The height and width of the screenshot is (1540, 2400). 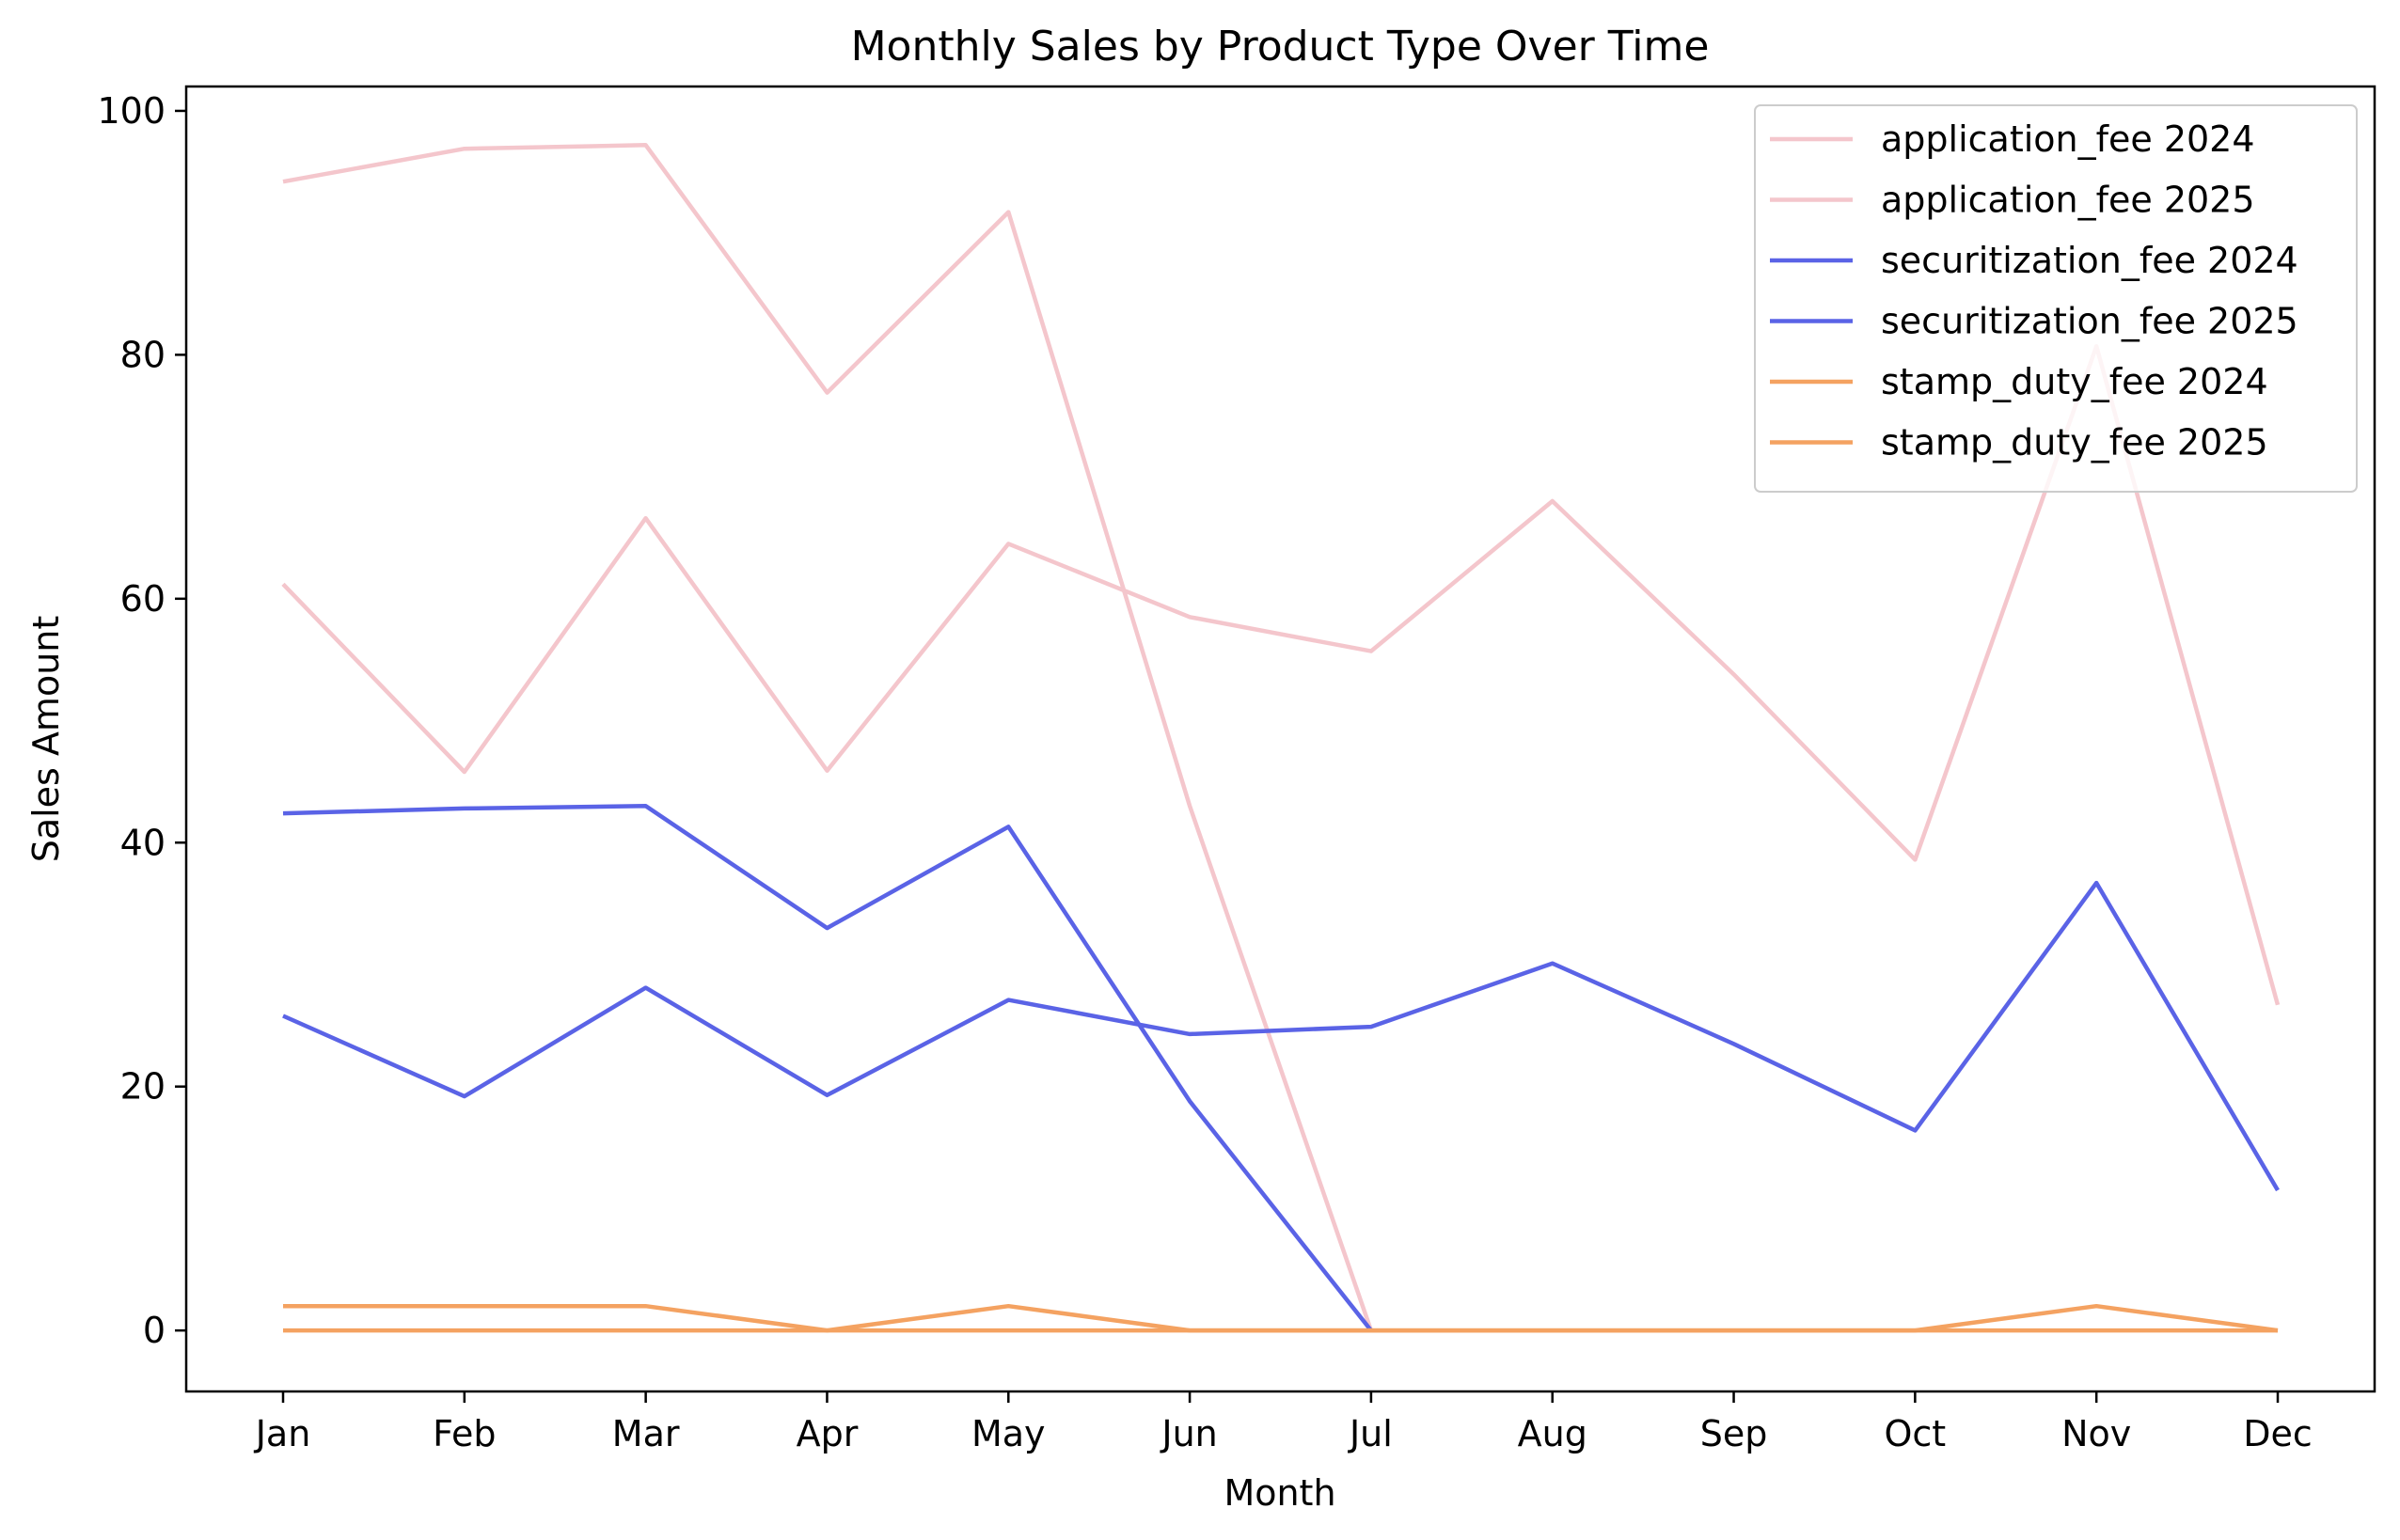 I want to click on y-axis-label: Sales Amount, so click(x=46, y=739).